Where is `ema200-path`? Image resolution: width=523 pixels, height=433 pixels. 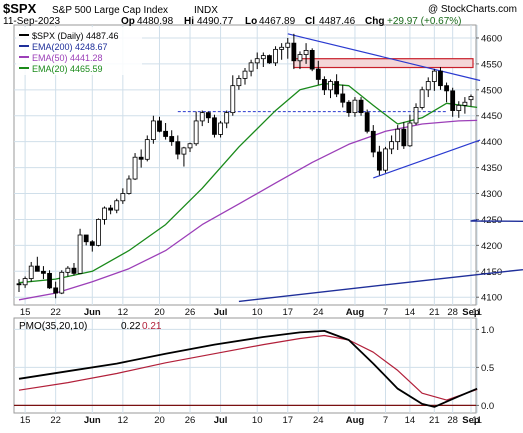
ema200-path is located at coordinates (380, 261).